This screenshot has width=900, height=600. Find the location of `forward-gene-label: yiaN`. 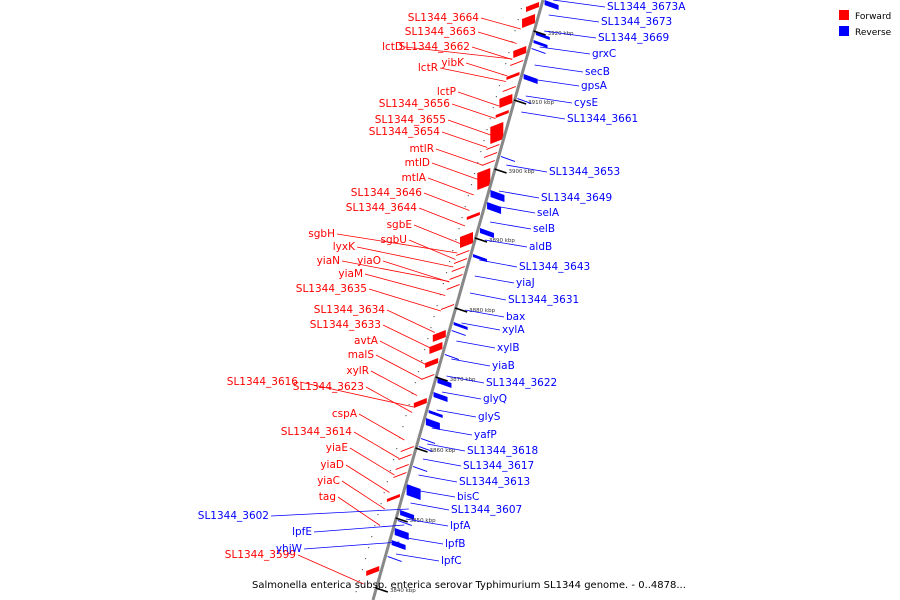

forward-gene-label: yiaN is located at coordinates (328, 261).